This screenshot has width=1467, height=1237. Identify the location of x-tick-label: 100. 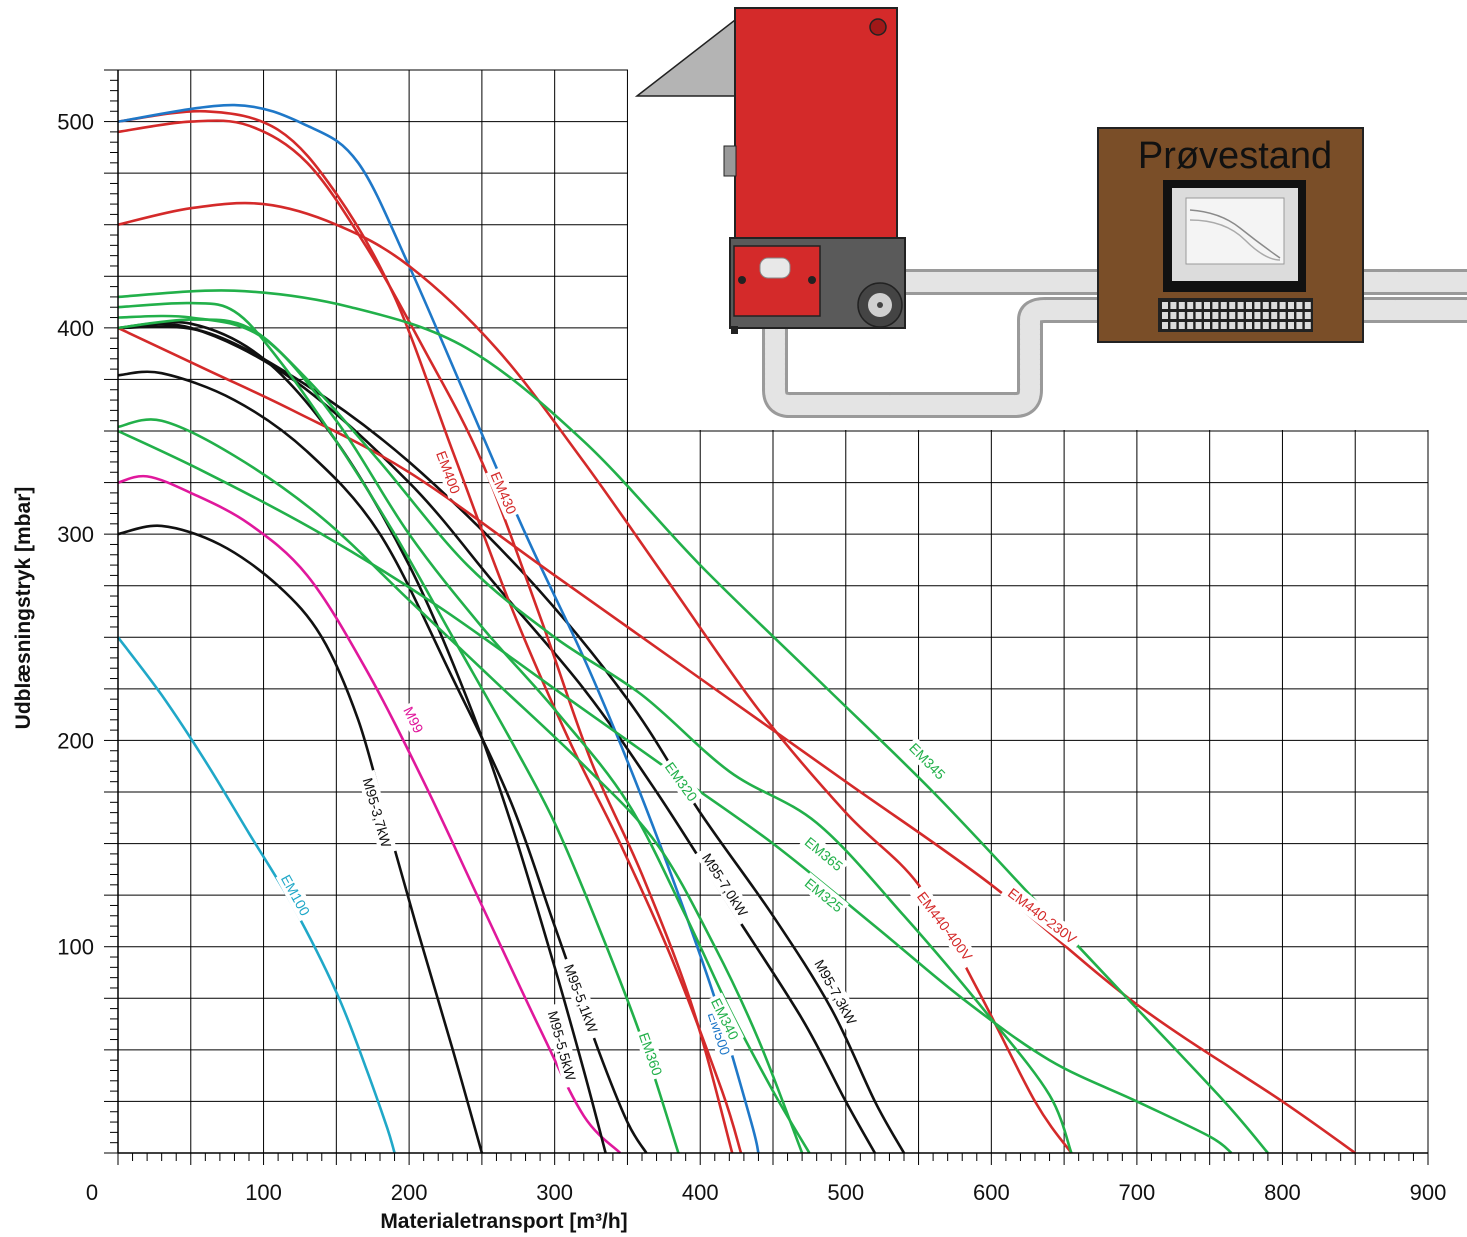
(263, 1192).